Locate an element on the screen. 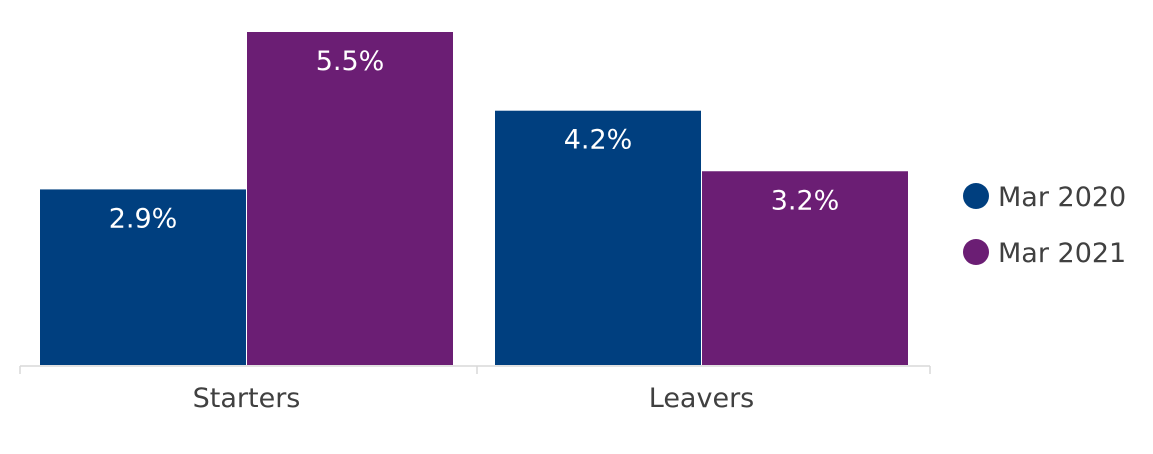 The width and height of the screenshot is (1153, 454). category-label-starters: Starters is located at coordinates (247, 398).